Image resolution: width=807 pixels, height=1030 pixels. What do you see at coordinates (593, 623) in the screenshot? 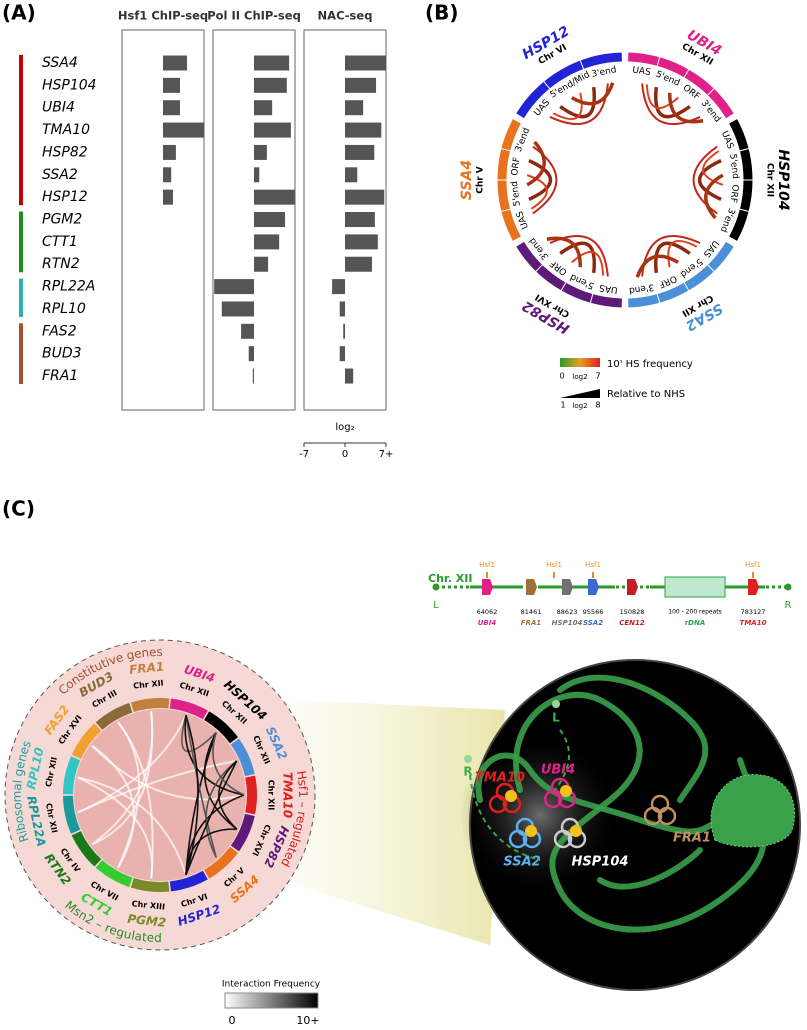
I see `feature-label: SSA2` at bounding box center [593, 623].